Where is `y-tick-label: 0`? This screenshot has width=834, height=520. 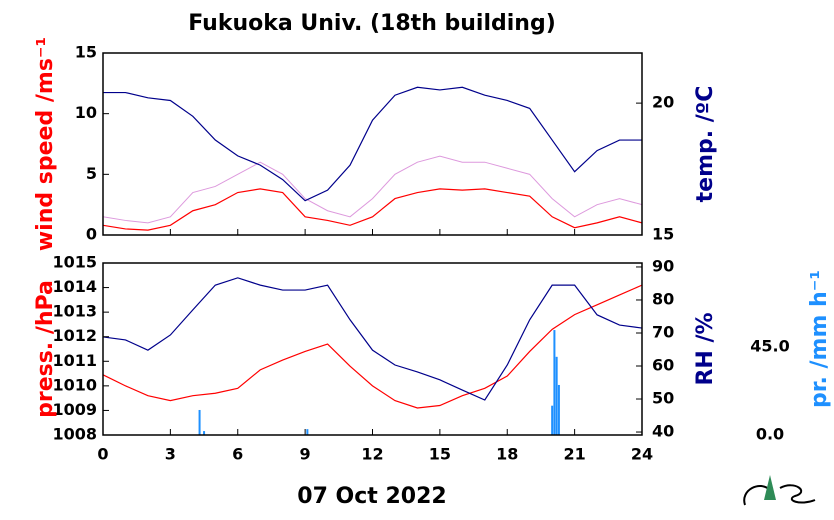
y-tick-label: 0 is located at coordinates (91, 234).